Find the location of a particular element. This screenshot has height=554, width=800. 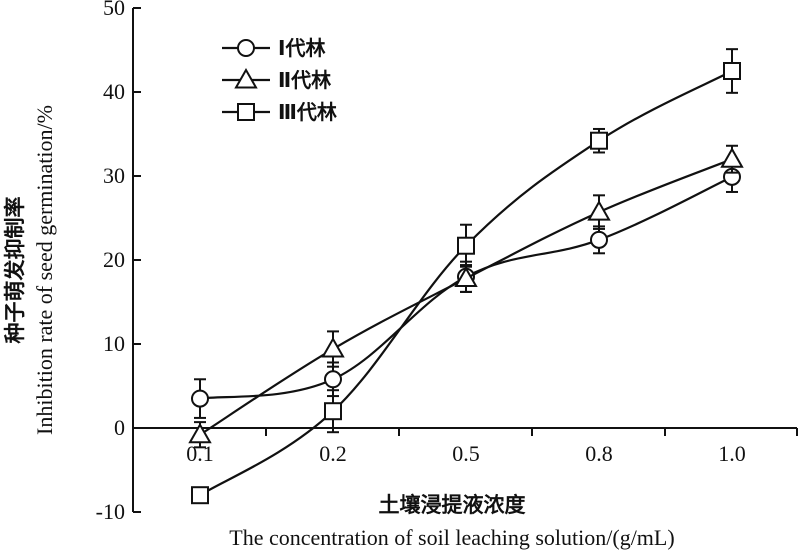

x-tick-label: 0.2 is located at coordinates (333, 453).